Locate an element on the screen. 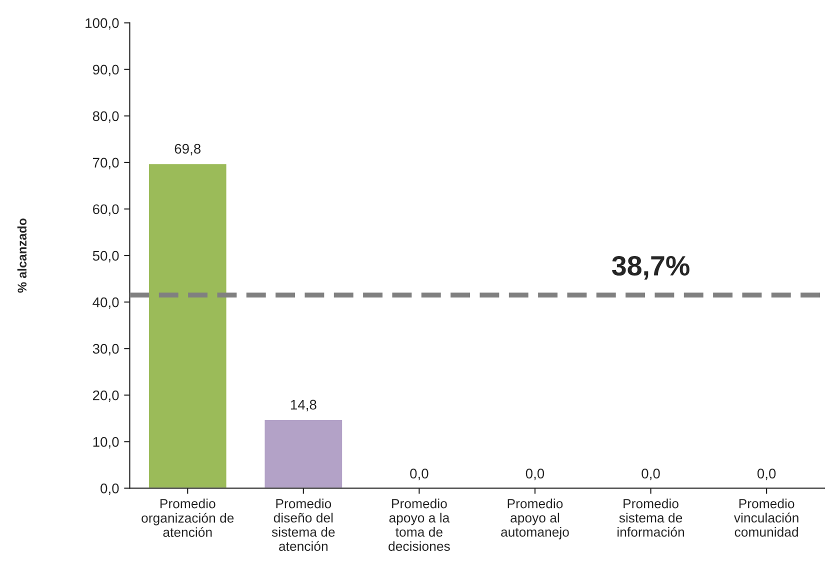  x-tick-label: Promedio apoyo a la toma de decisiones is located at coordinates (419, 524).